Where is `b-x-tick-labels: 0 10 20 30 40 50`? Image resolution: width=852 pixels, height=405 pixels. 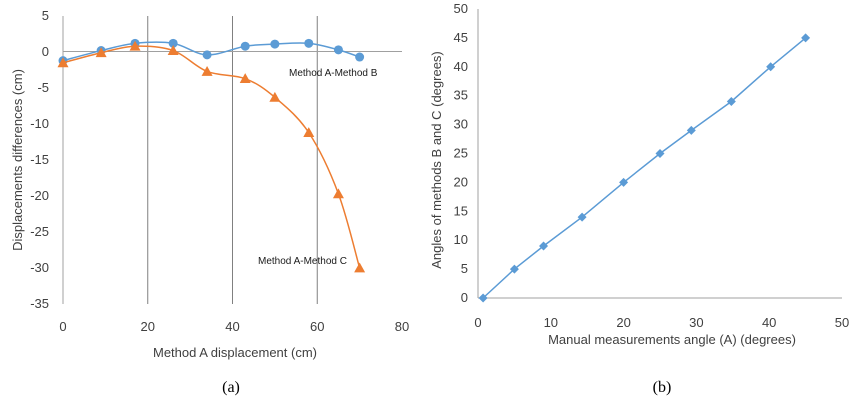 b-x-tick-labels: 0 10 20 30 40 50 is located at coordinates (661, 322).